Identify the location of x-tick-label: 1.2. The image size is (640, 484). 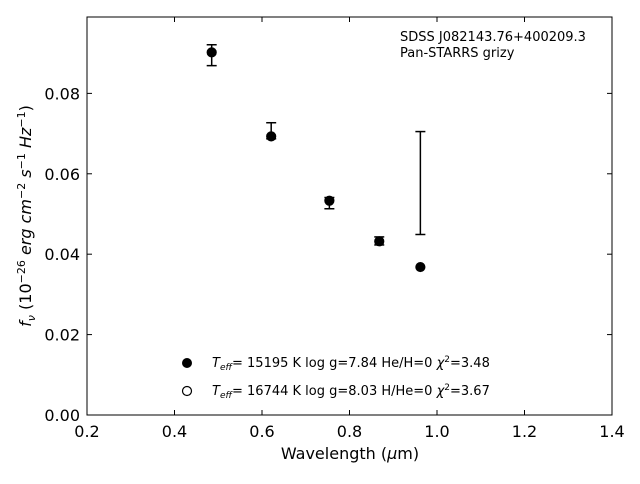
(524, 431).